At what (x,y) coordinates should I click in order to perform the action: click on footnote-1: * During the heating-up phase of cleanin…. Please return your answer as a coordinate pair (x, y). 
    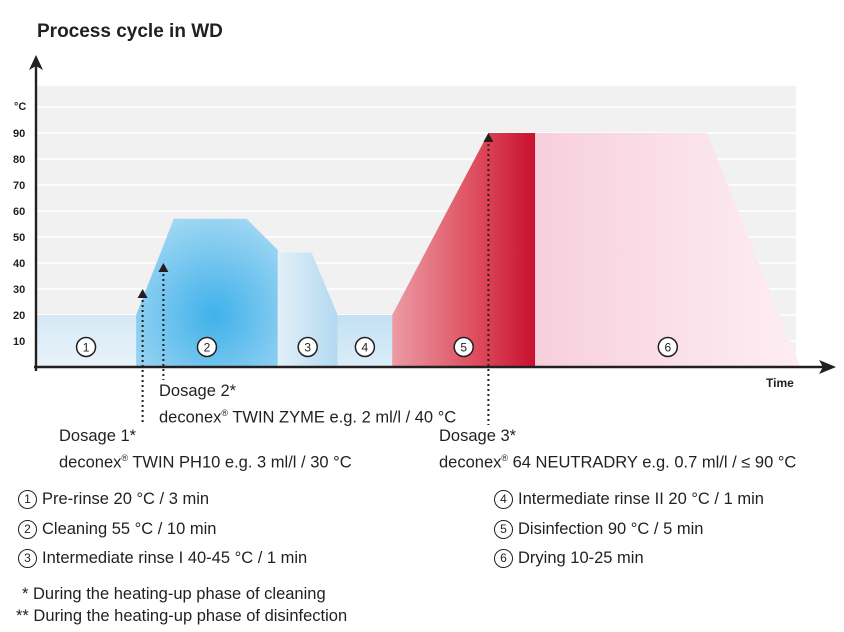
    Looking at the image, I should click on (174, 594).